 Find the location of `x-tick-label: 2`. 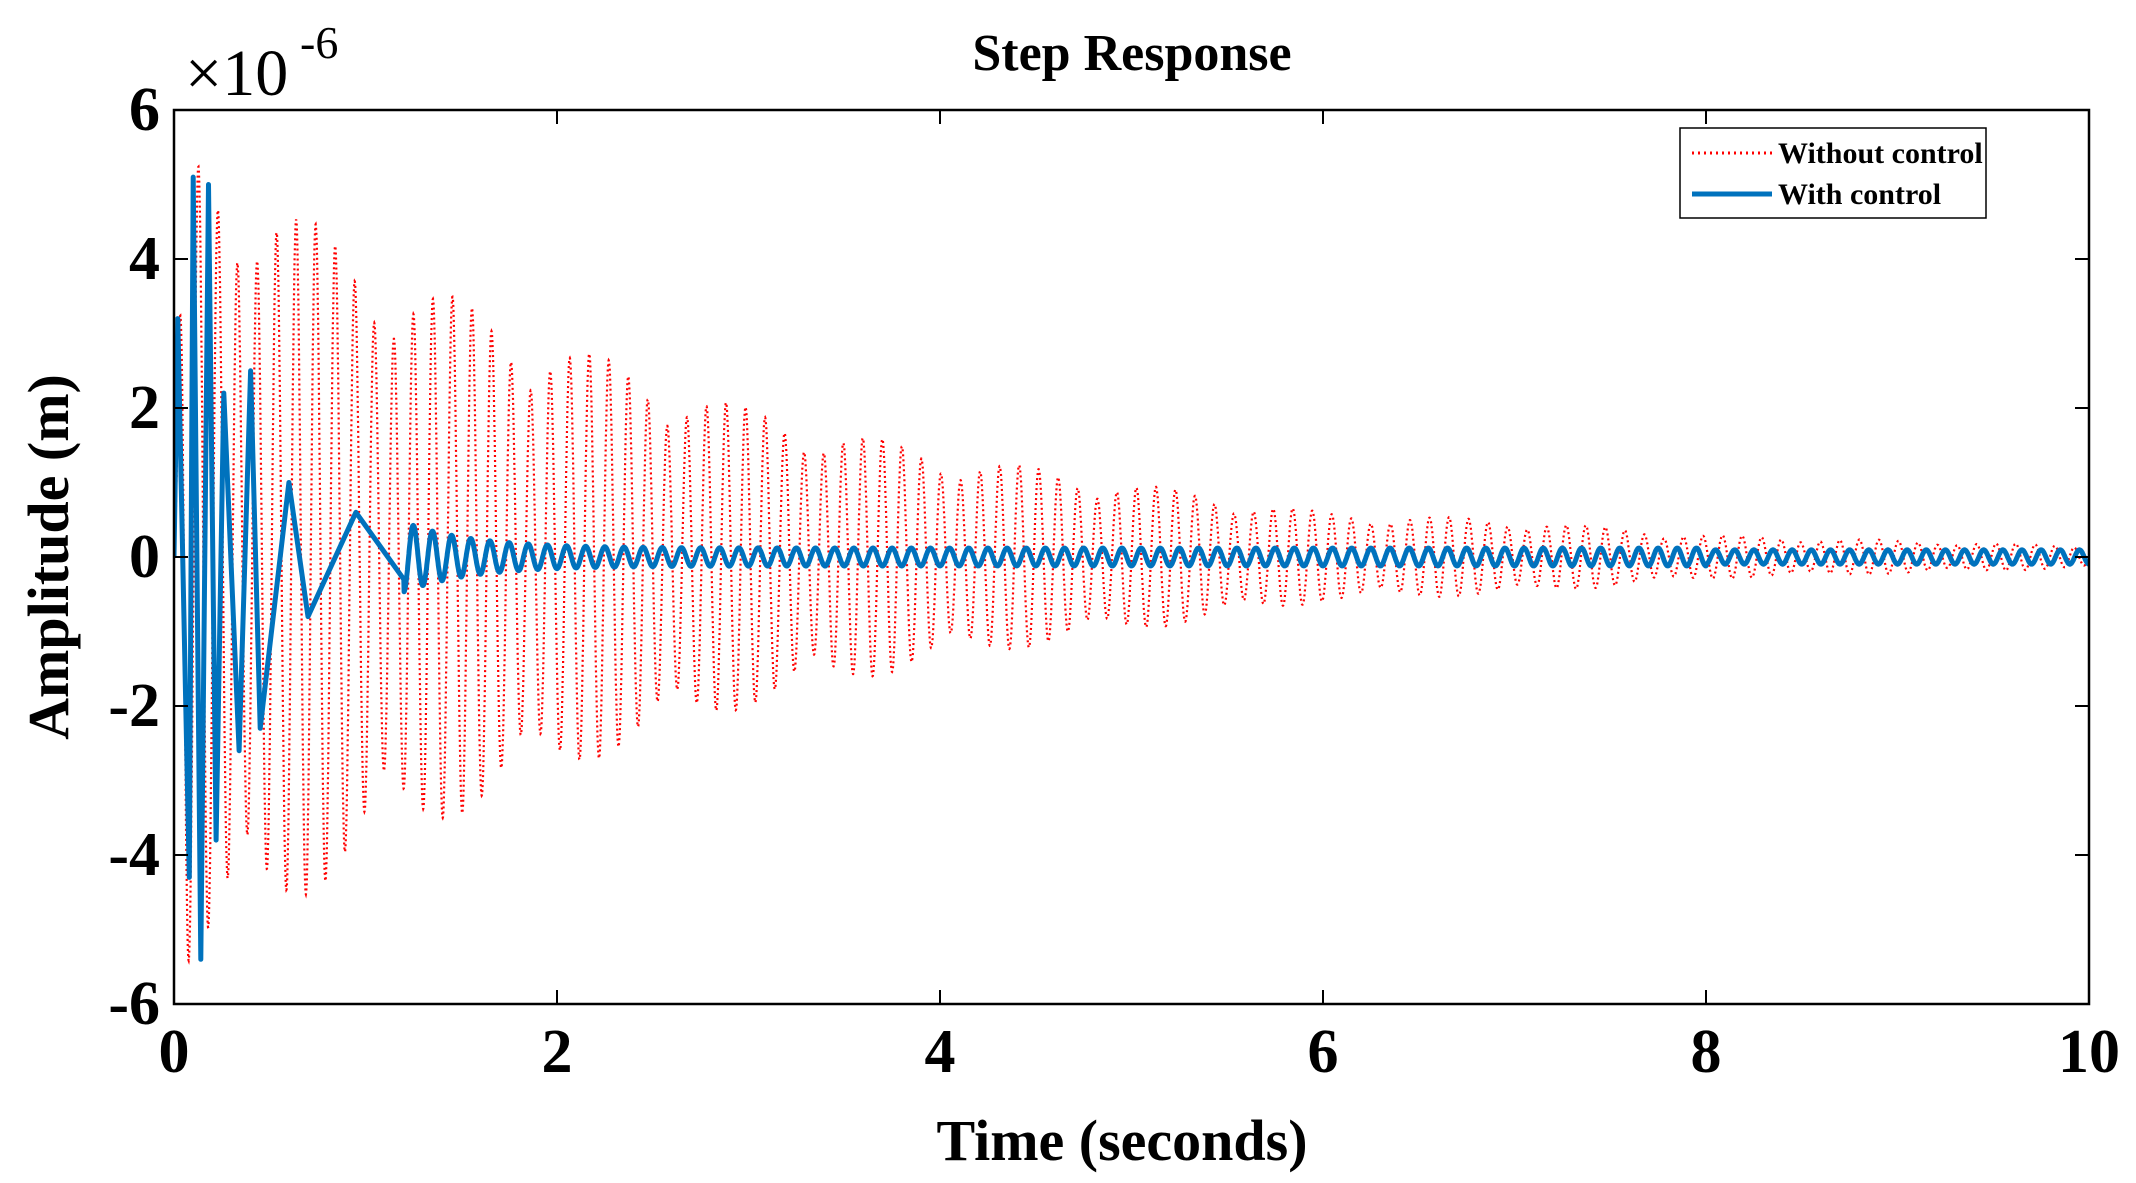

x-tick-label: 2 is located at coordinates (557, 1052).